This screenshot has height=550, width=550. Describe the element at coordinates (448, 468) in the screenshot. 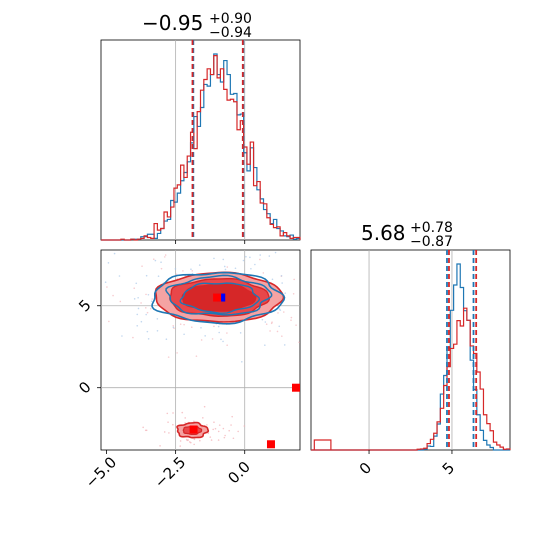

I see `histogram-y-tick-label-1: 5` at that location.